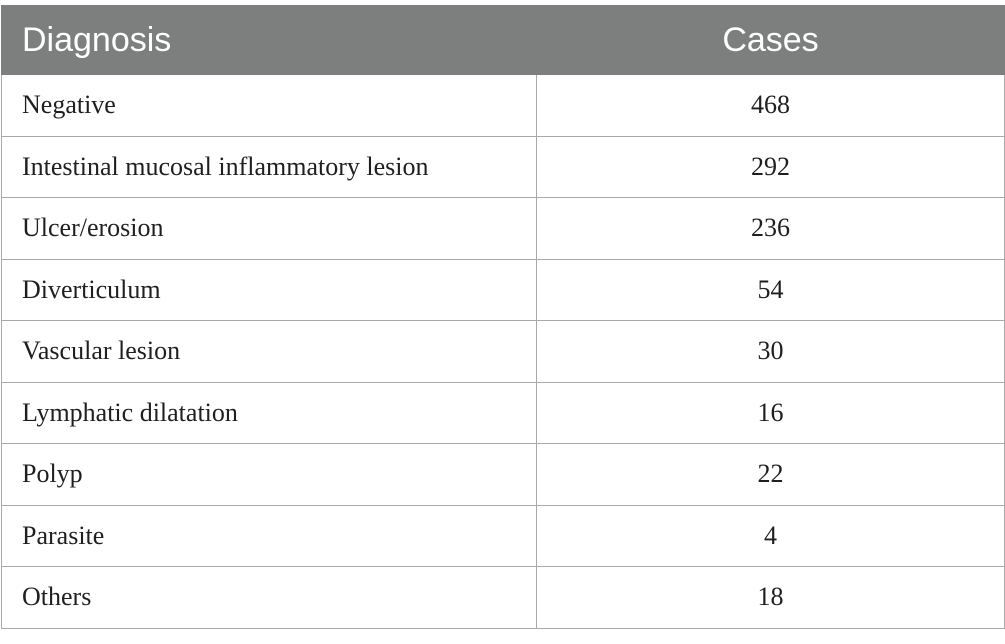  I want to click on diagnosis-cell: Lymphatic dilatation, so click(269, 412).